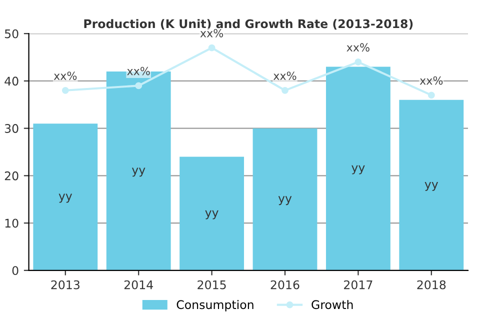 This screenshot has height=320, width=480. Describe the element at coordinates (15, 271) in the screenshot. I see `y-tick-label: 0` at that location.